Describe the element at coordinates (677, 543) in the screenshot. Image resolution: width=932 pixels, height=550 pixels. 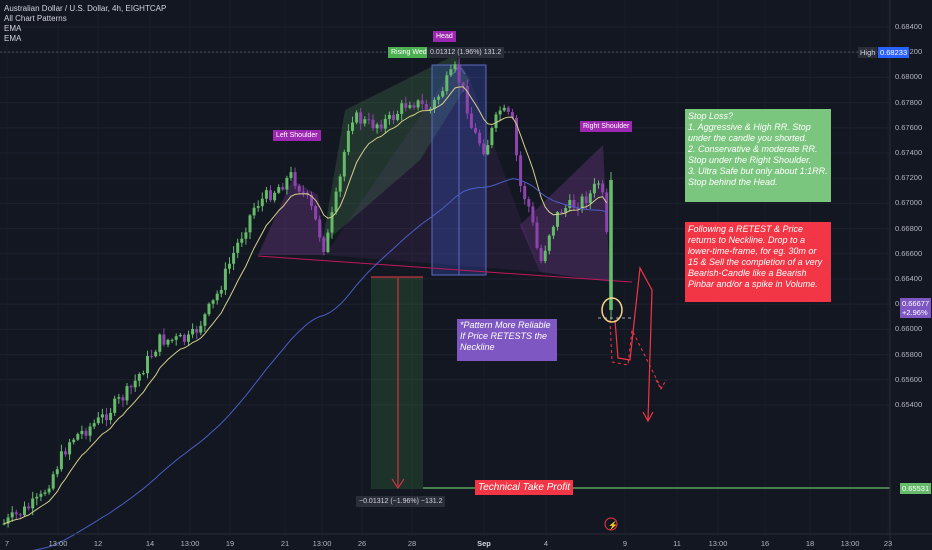
I see `time-tick-label: 11` at that location.